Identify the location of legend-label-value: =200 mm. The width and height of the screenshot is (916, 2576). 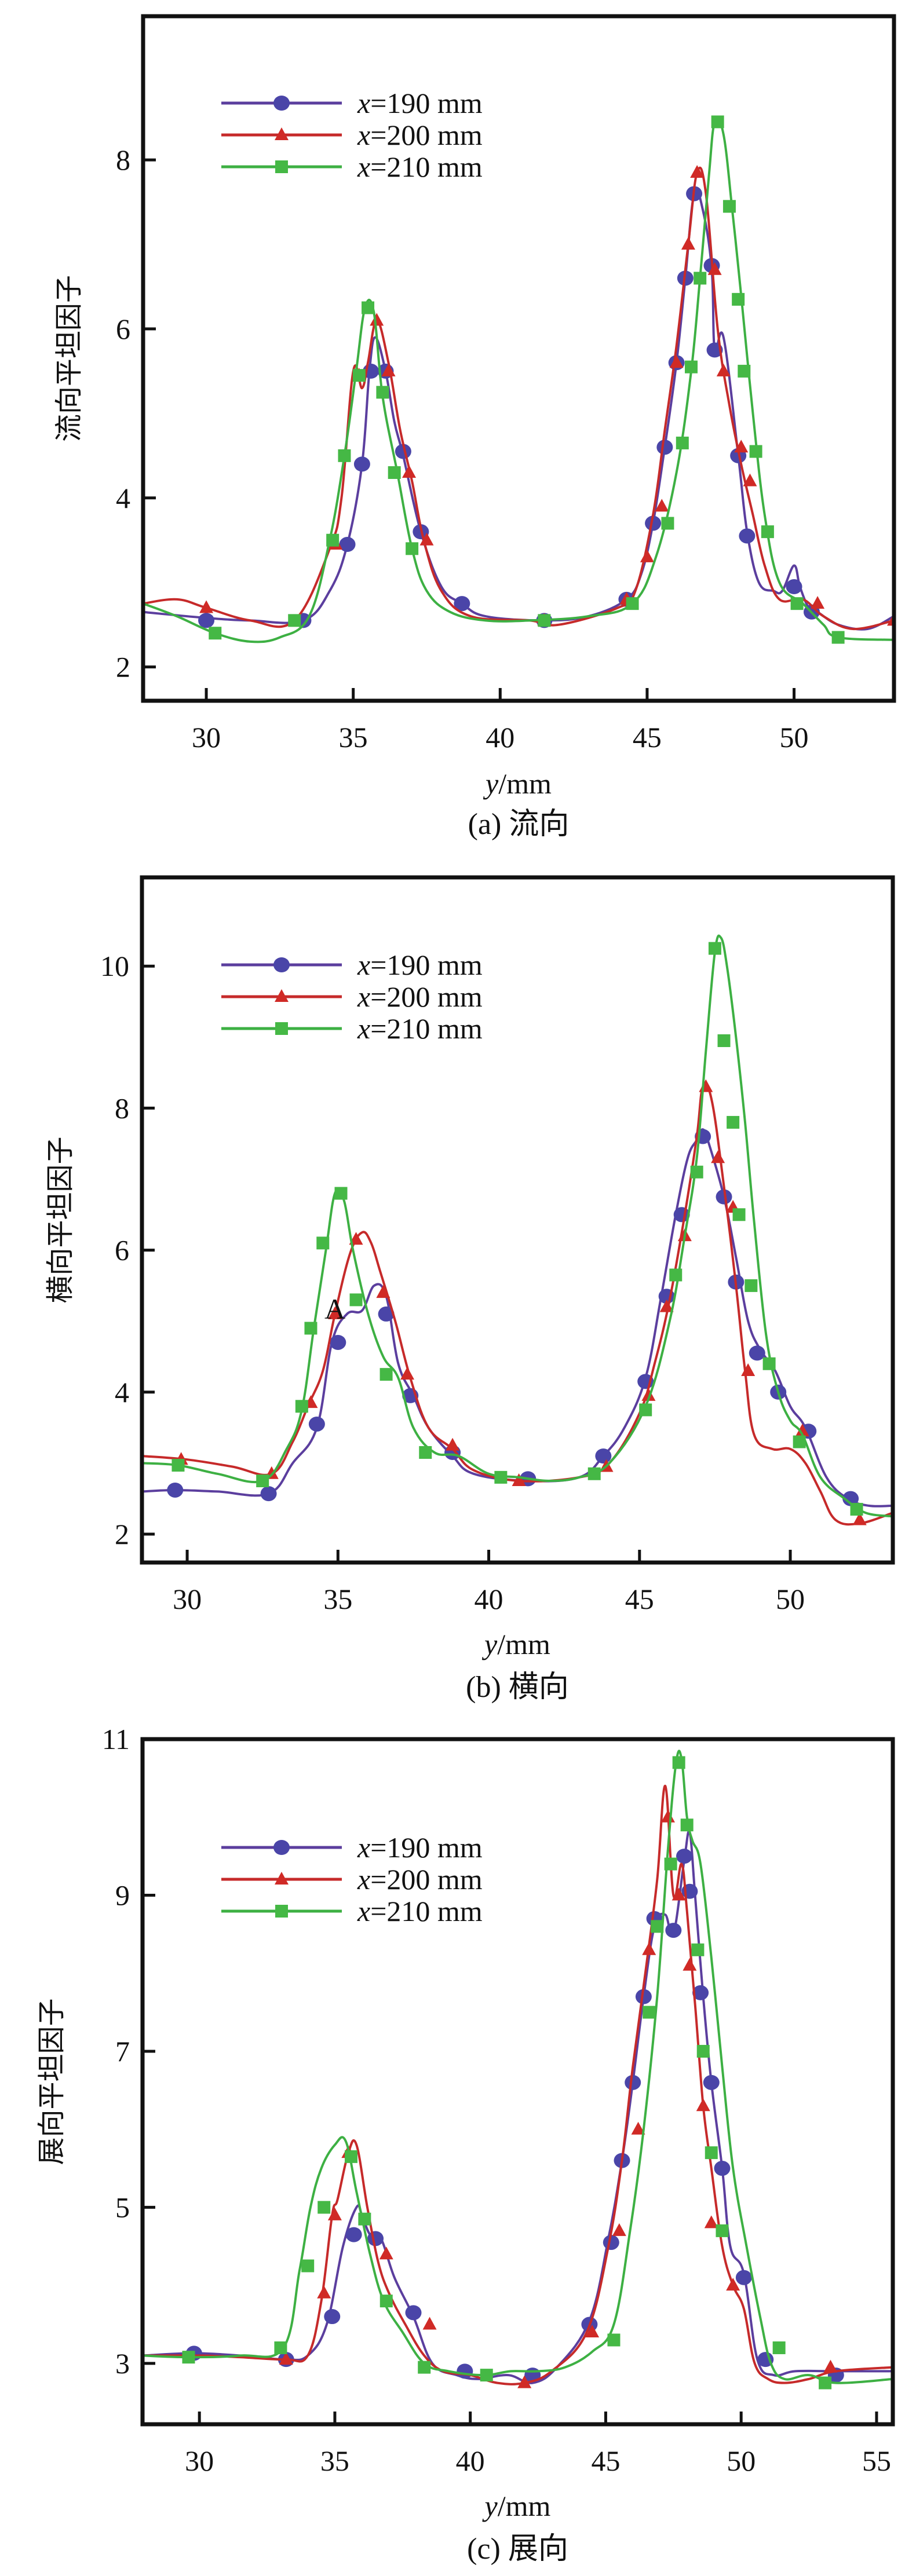
(426, 996).